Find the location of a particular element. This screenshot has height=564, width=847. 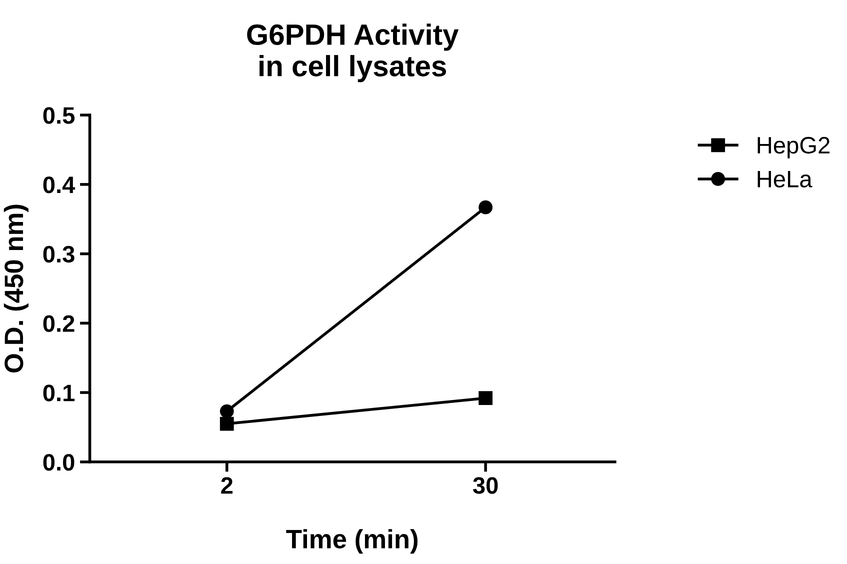

y-tick-label: 0.4 is located at coordinates (59, 185).